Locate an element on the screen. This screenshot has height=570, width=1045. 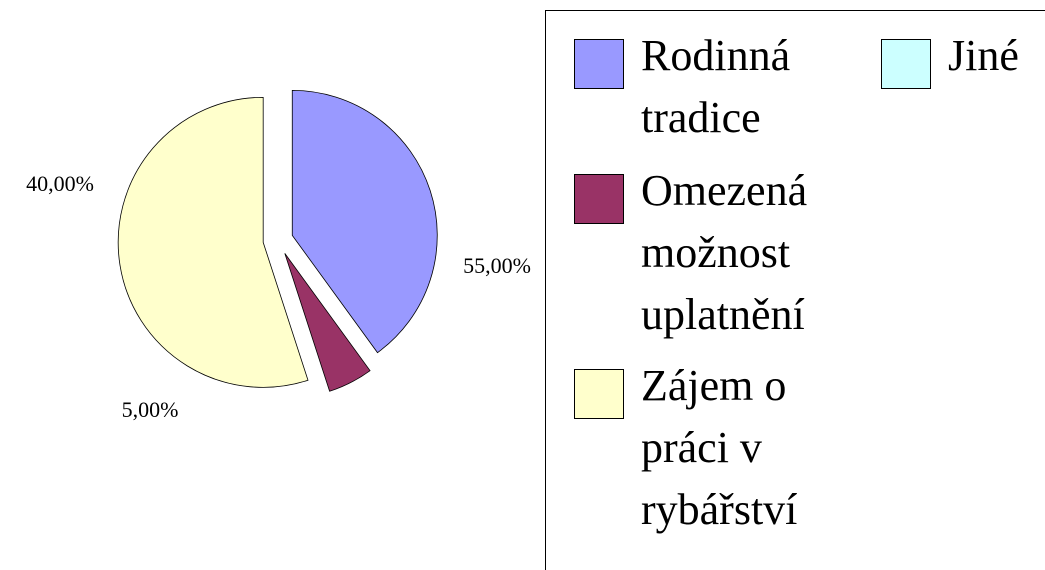
legend-label: Omezená možnost uplatnění is located at coordinates (724, 252).